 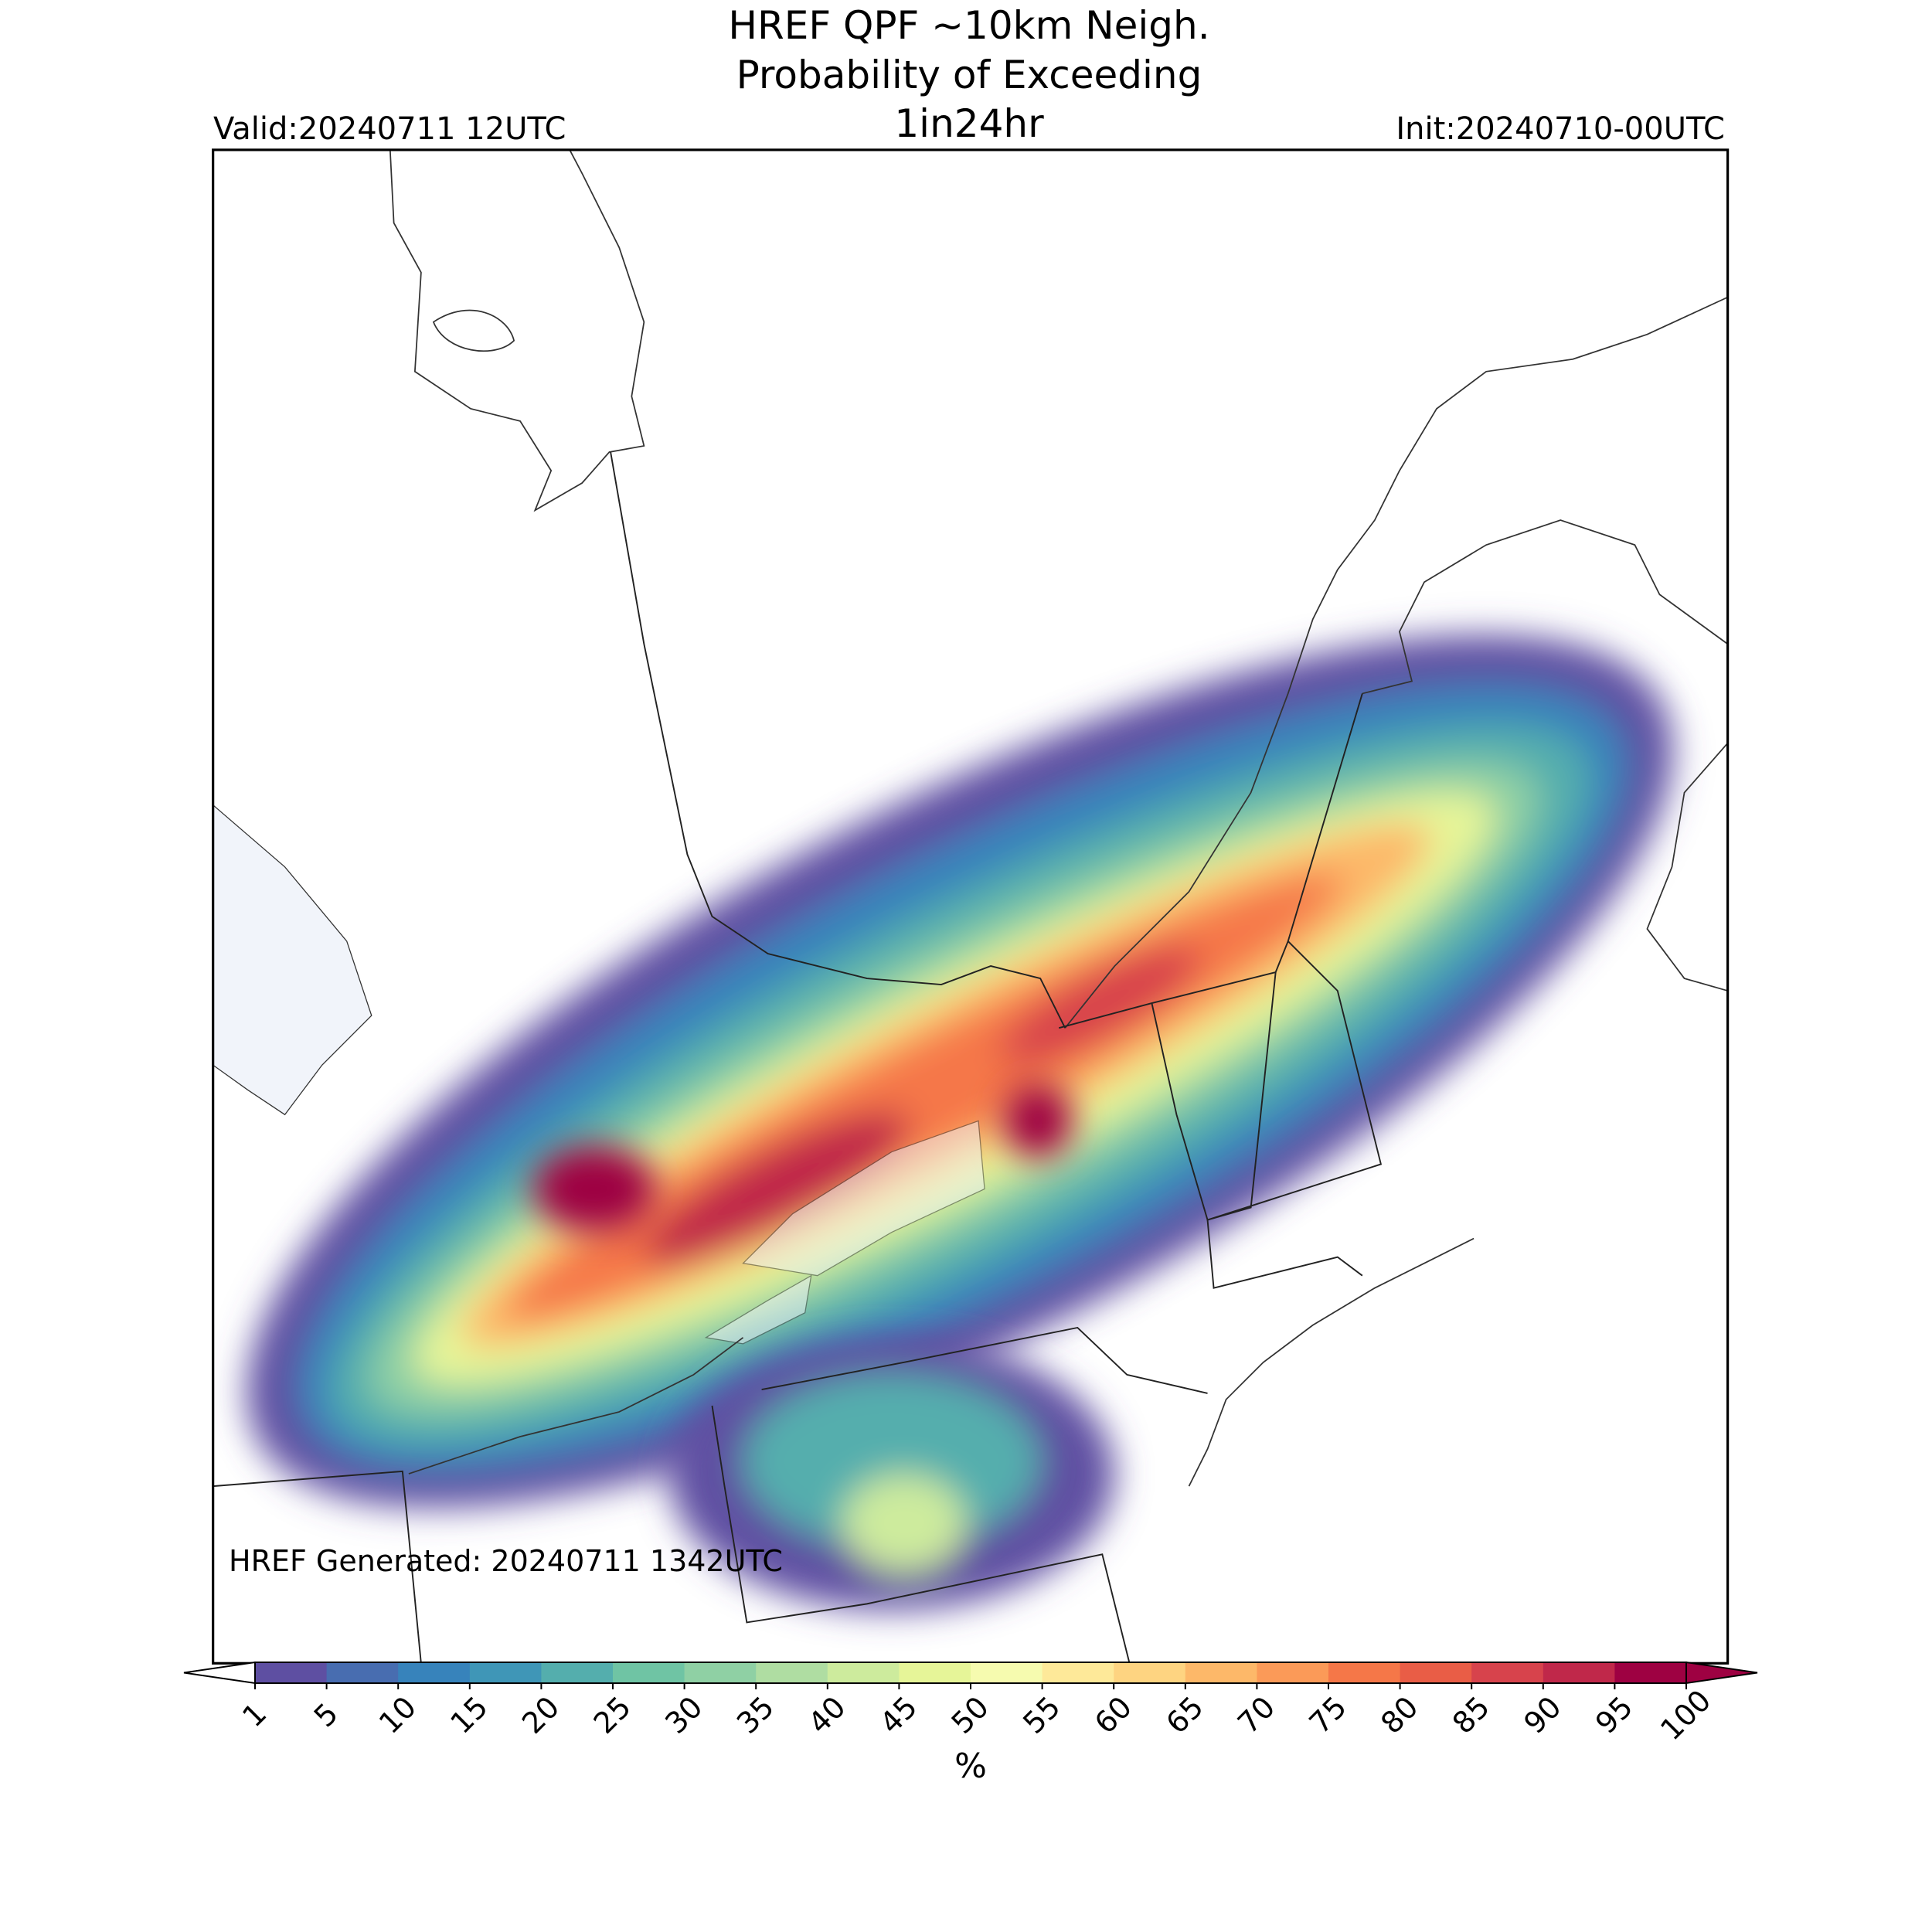 I want to click on colorbar-extend-under, so click(x=220, y=1673).